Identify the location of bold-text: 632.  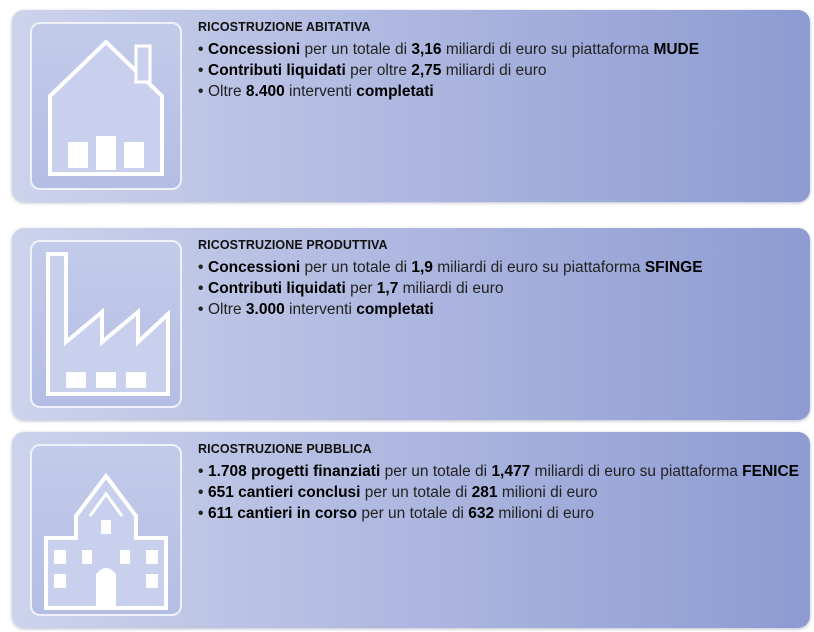
(481, 513).